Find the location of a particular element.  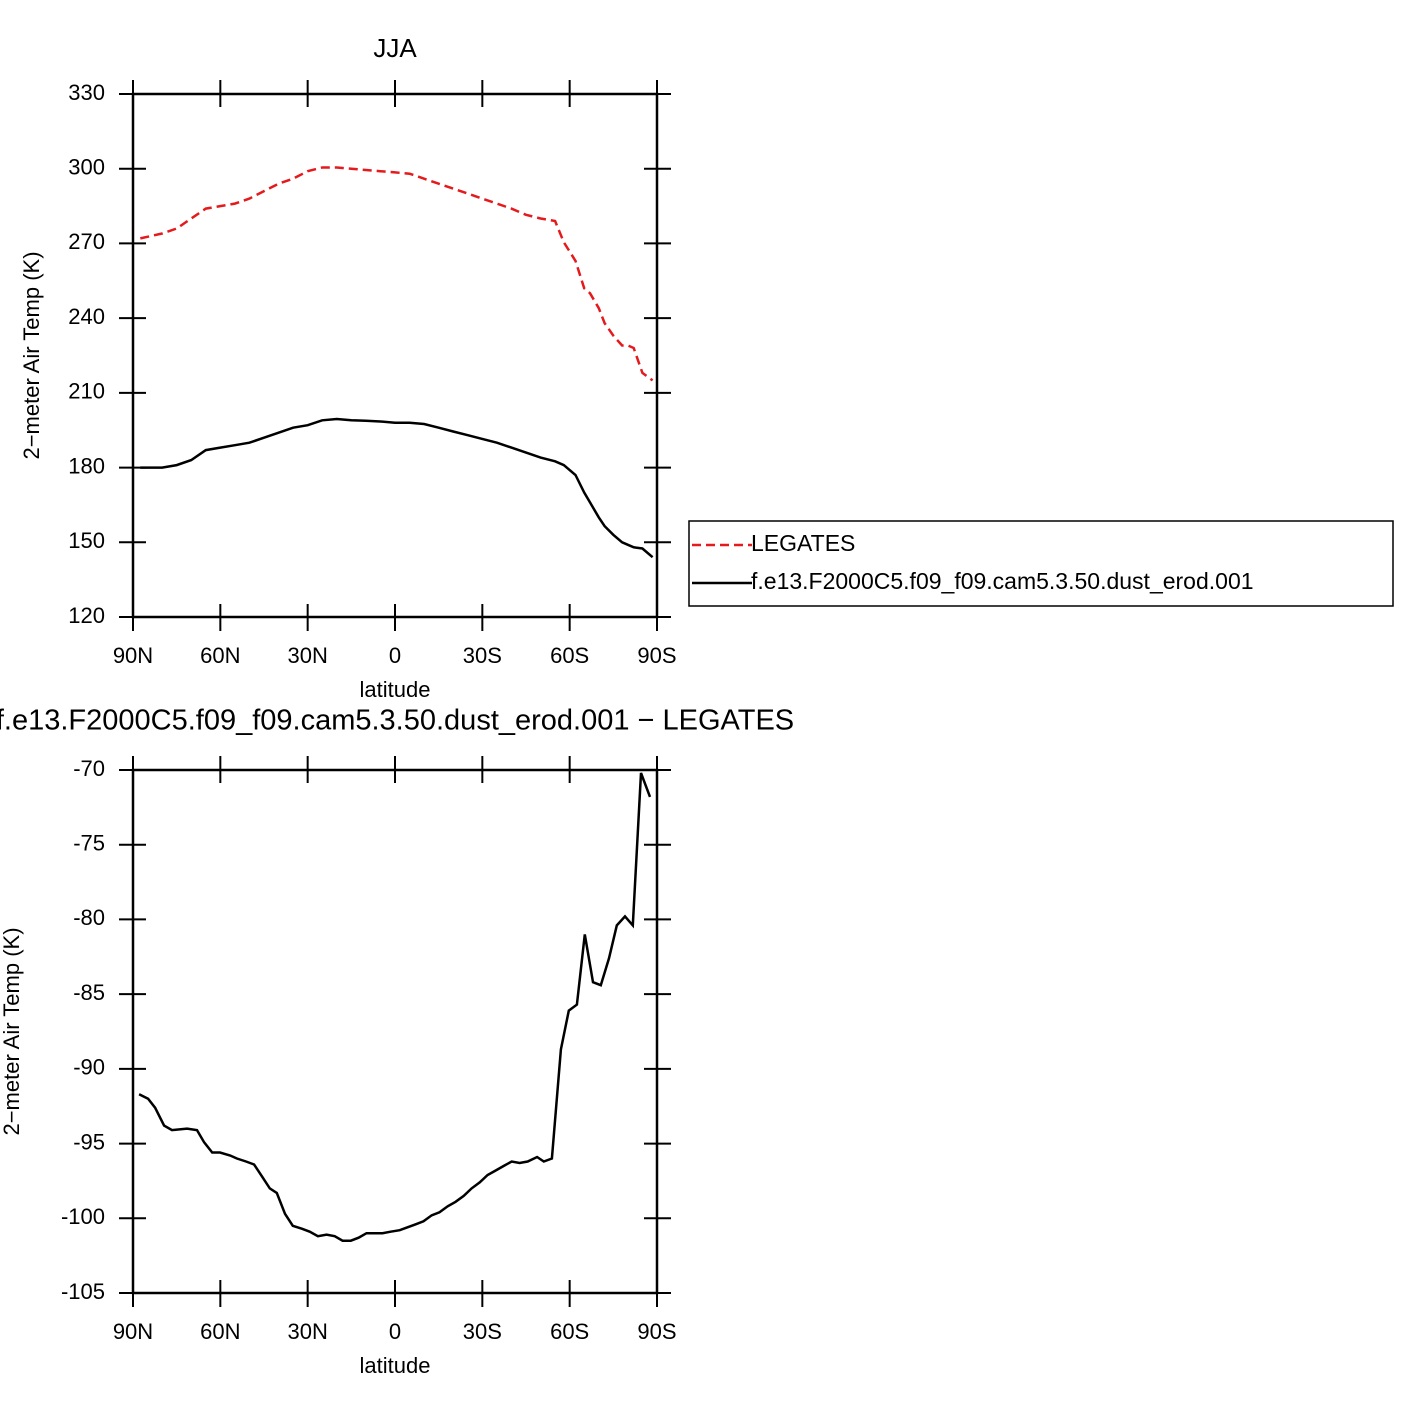

y-tick-label: -85 is located at coordinates (89, 992).